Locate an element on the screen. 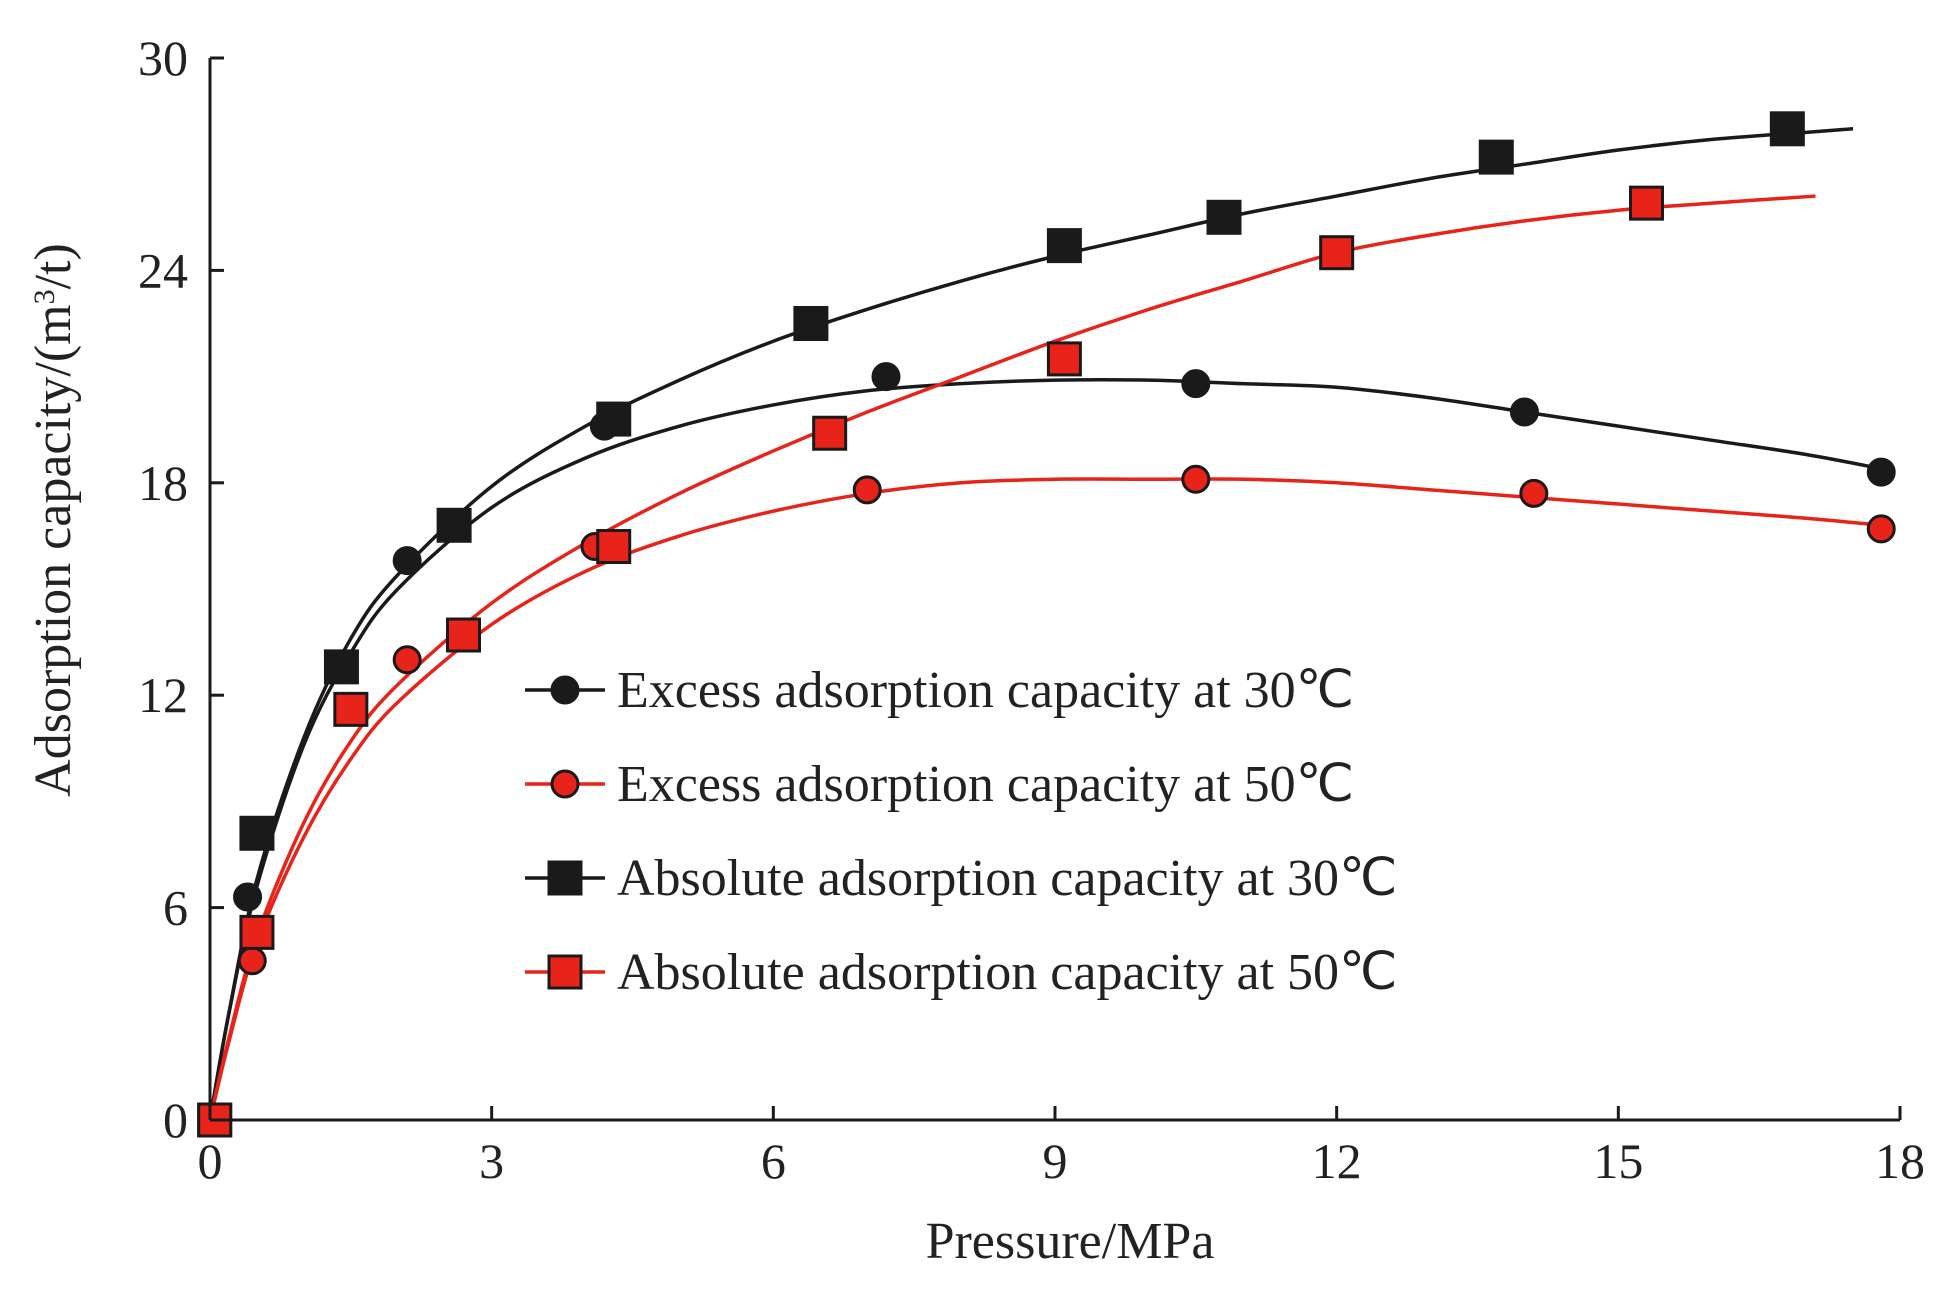 Image resolution: width=1959 pixels, height=1296 pixels. y-tick-label: 6 is located at coordinates (175, 908).